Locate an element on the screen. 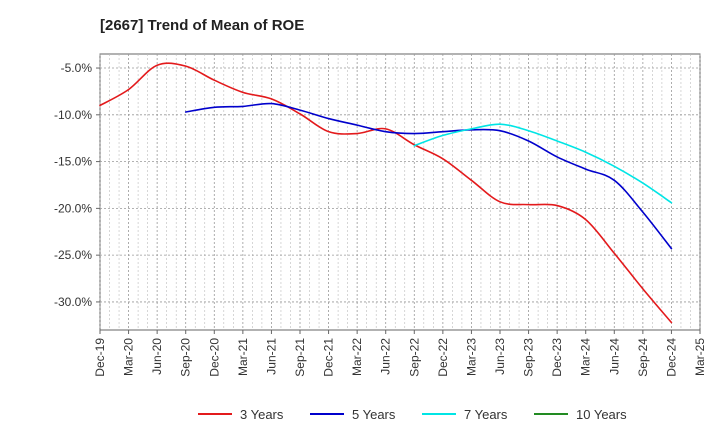 The width and height of the screenshot is (720, 440). y-tick-label: -15.0% is located at coordinates (73, 162).